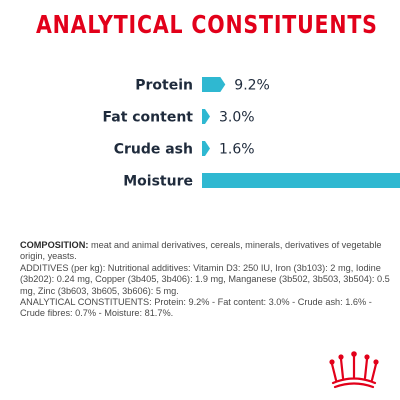  I want to click on category-label-protein: Protein, so click(164, 86).